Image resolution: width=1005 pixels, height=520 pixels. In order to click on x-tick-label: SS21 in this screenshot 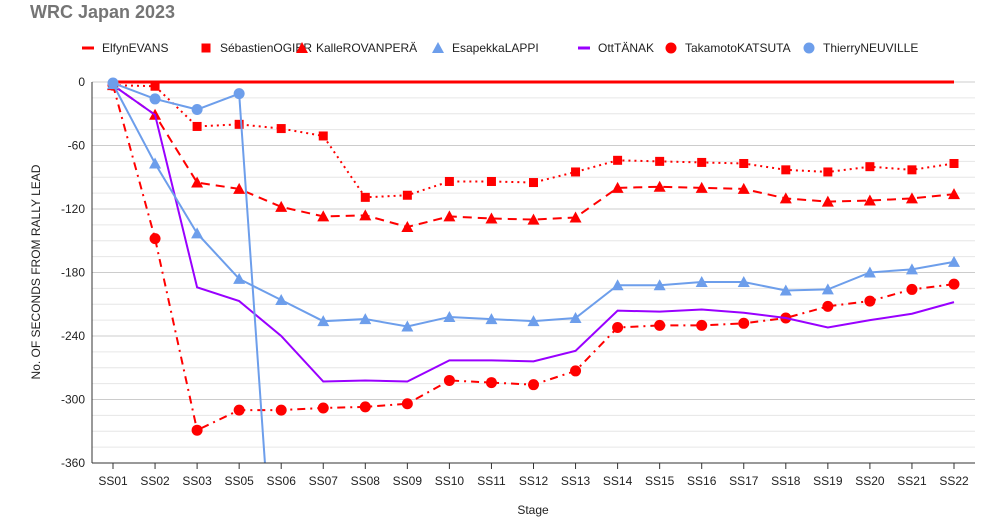, I will do `click(912, 481)`.